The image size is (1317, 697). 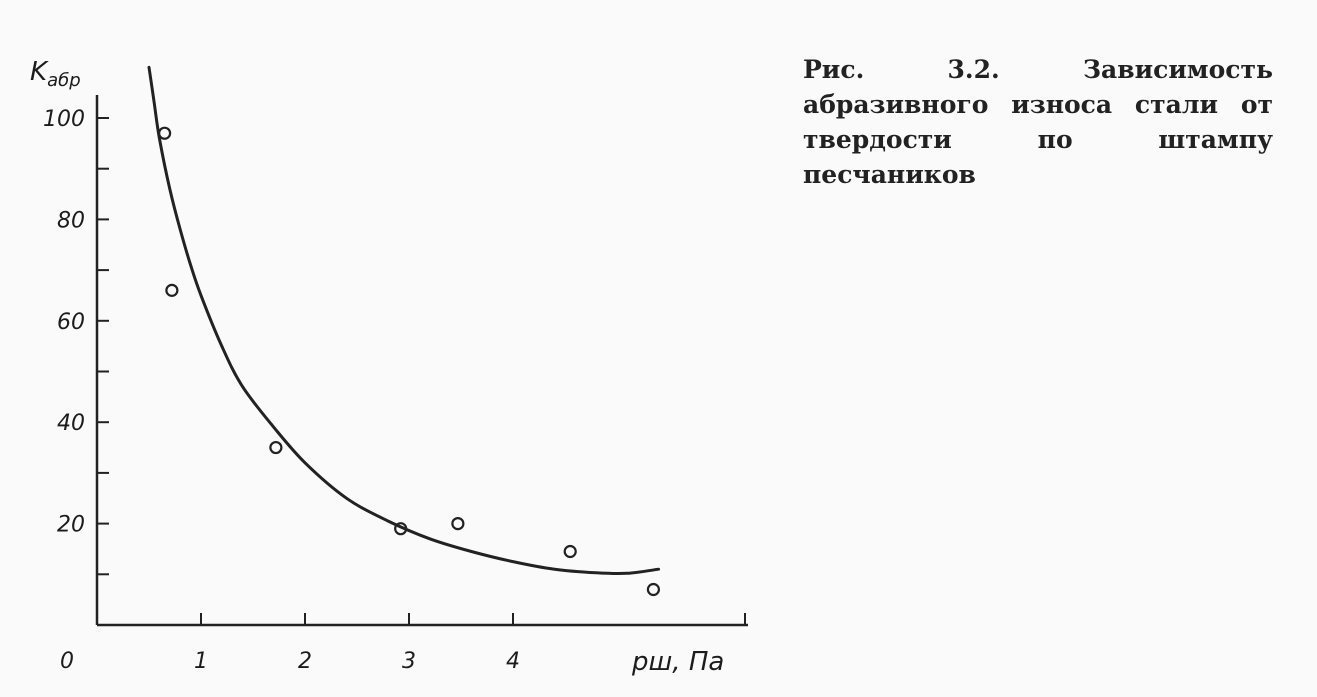 What do you see at coordinates (305, 661) in the screenshot?
I see `x-tick-label: 2` at bounding box center [305, 661].